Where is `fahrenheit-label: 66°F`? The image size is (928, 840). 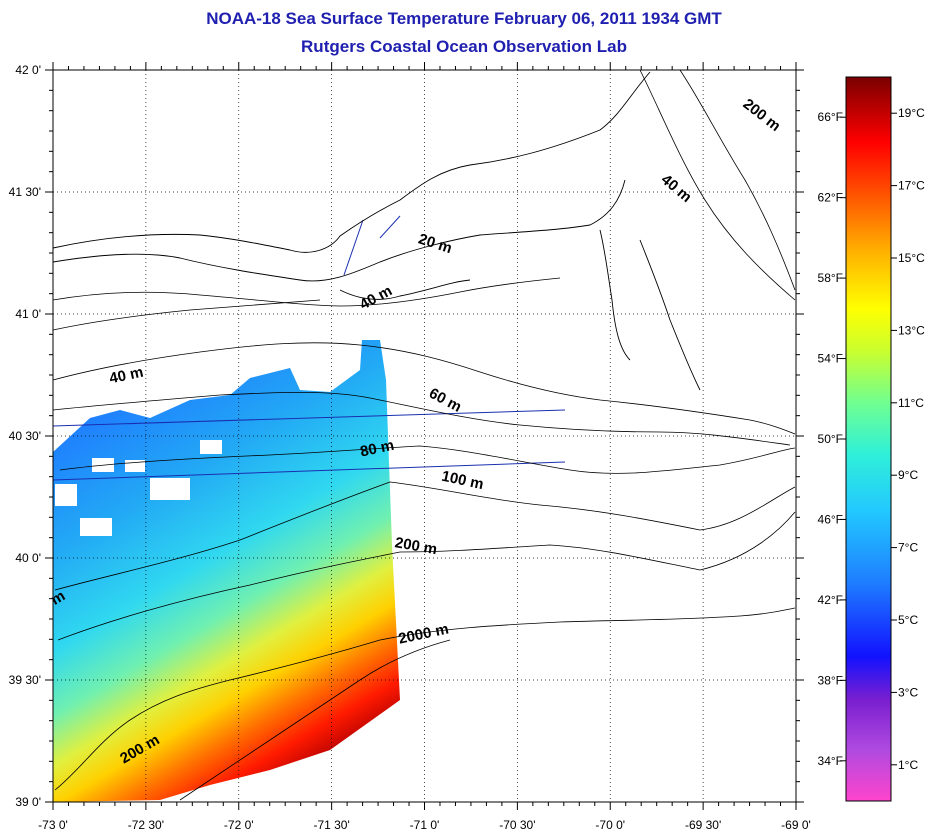
fahrenheit-label: 66°F is located at coordinates (830, 117).